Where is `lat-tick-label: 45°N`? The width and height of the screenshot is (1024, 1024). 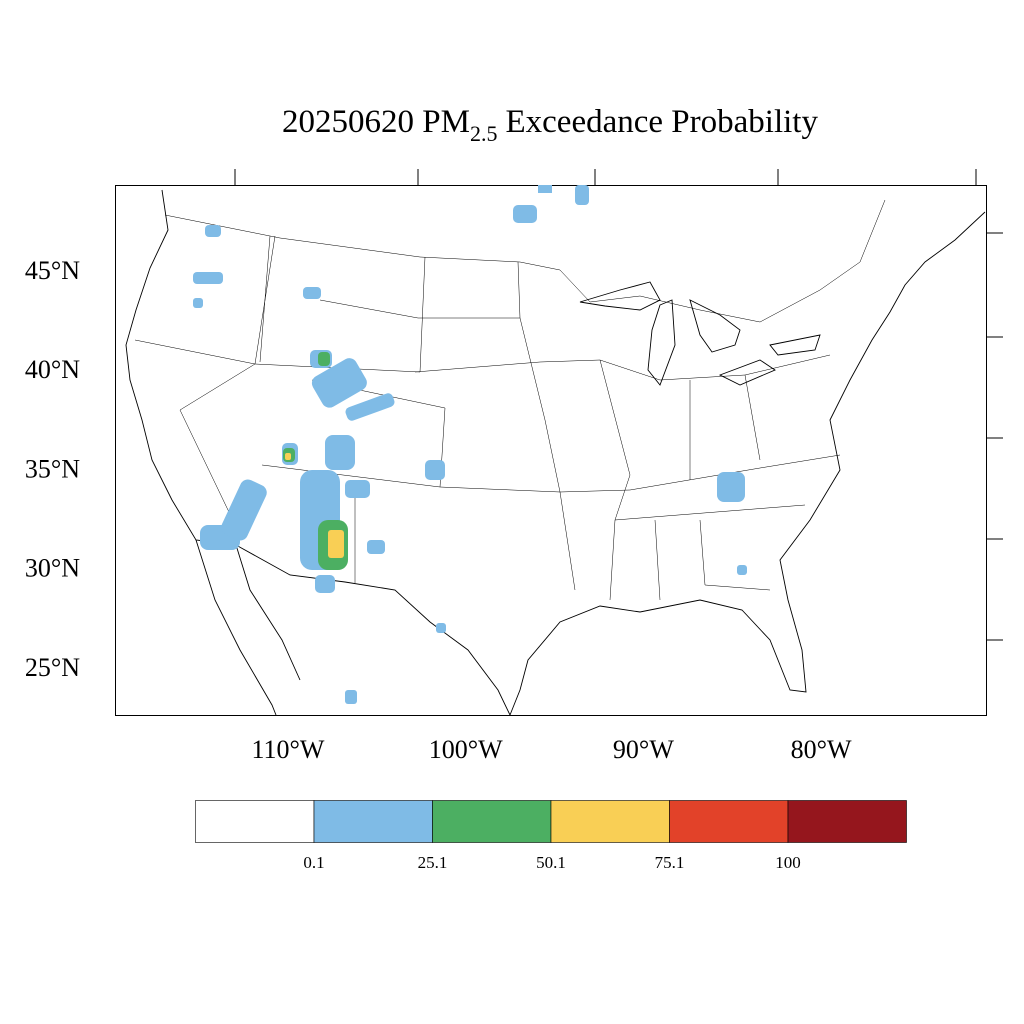
lat-tick-label: 45°N is located at coordinates (52, 270).